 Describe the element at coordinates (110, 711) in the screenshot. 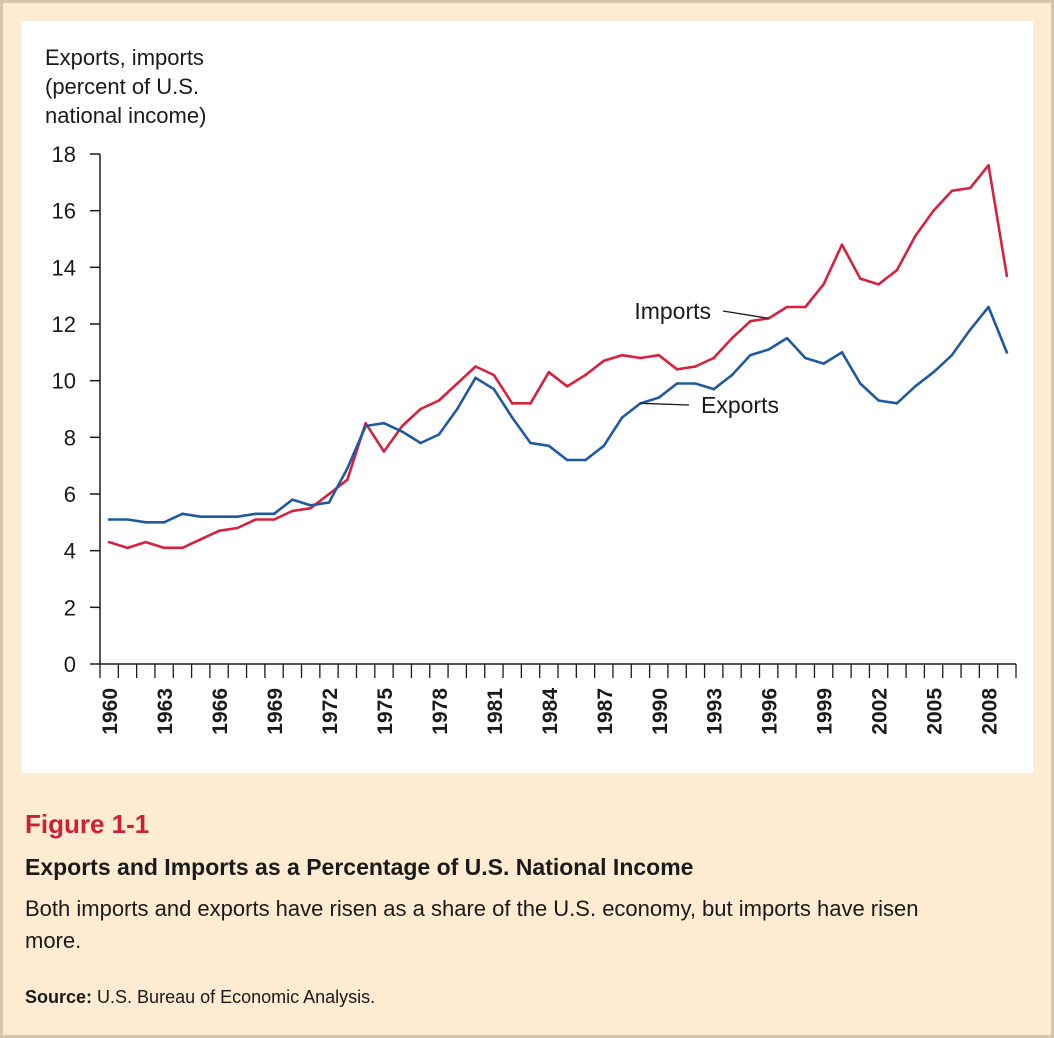

I see `x-tick-label: 1960` at that location.